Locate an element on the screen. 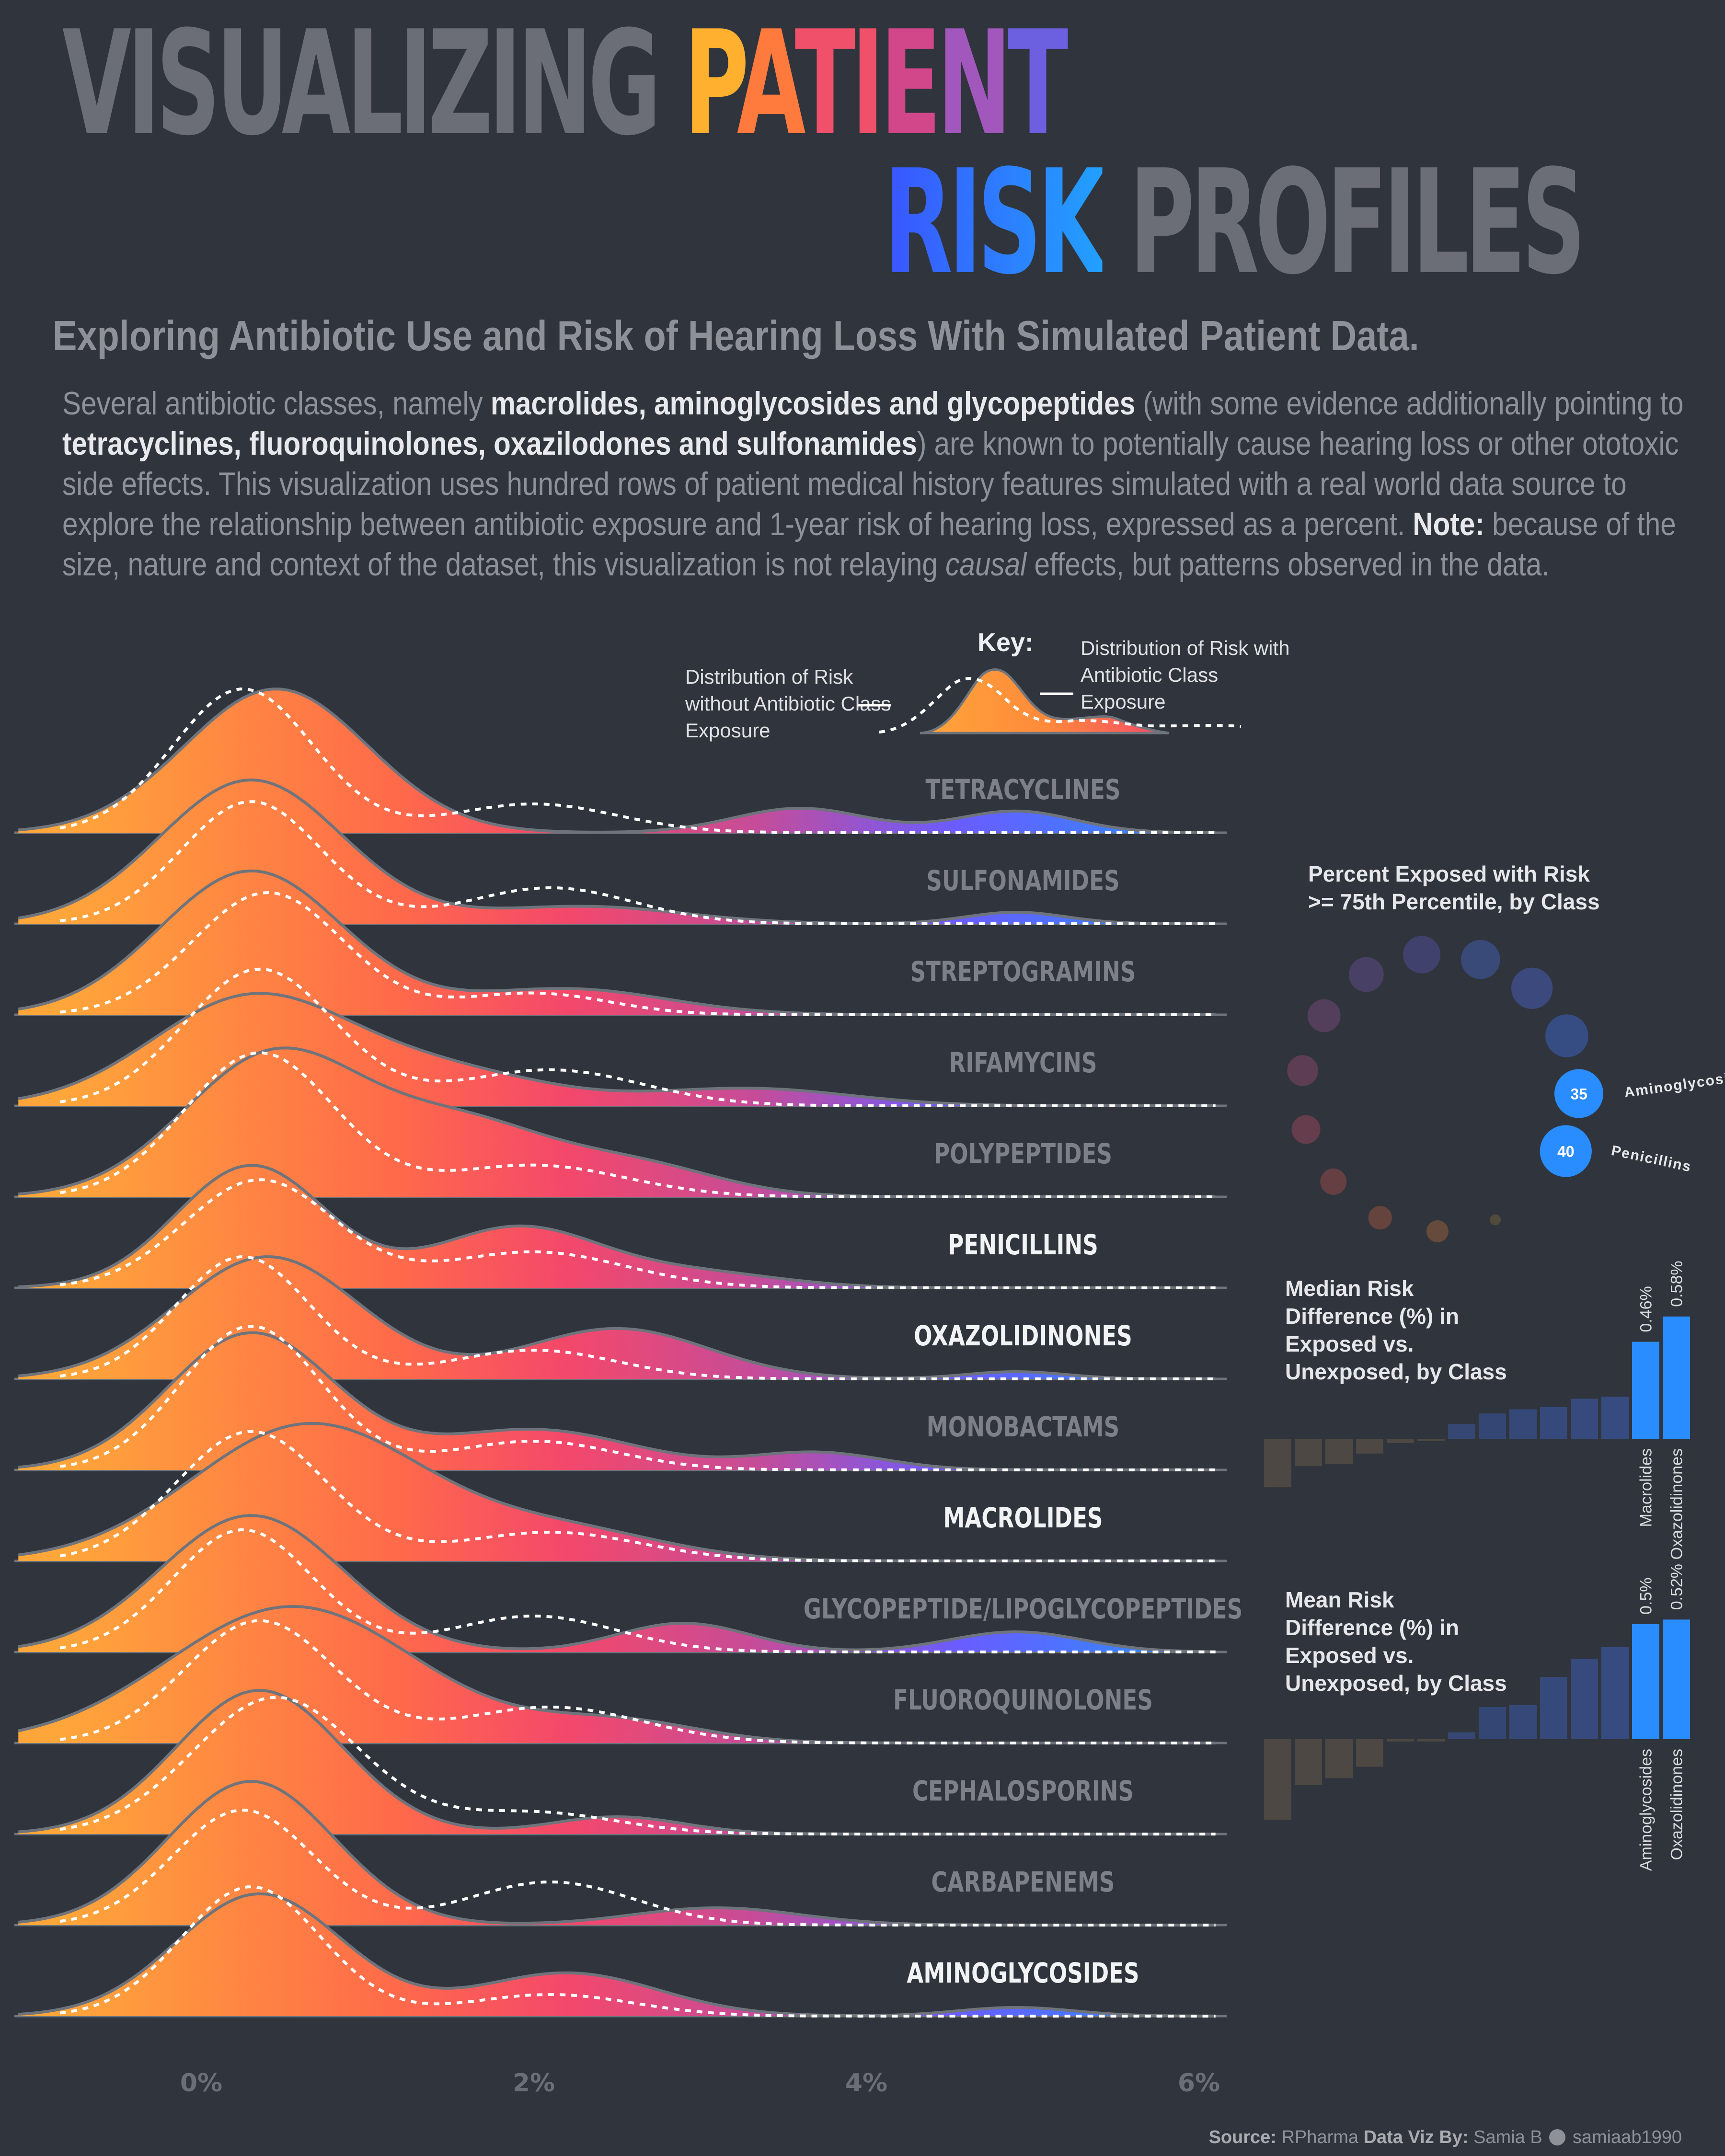 This screenshot has height=2156, width=1725. title-letter: E is located at coordinates (910, 83).